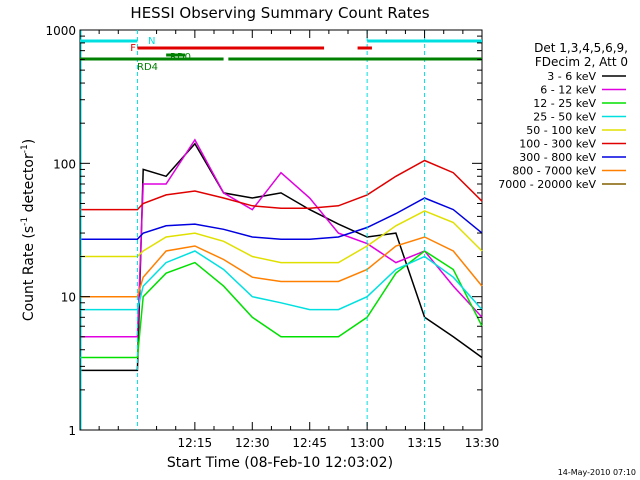 This screenshot has height=480, width=640. Describe the element at coordinates (482, 443) in the screenshot. I see `x-tick-label-5: 13:30` at that location.